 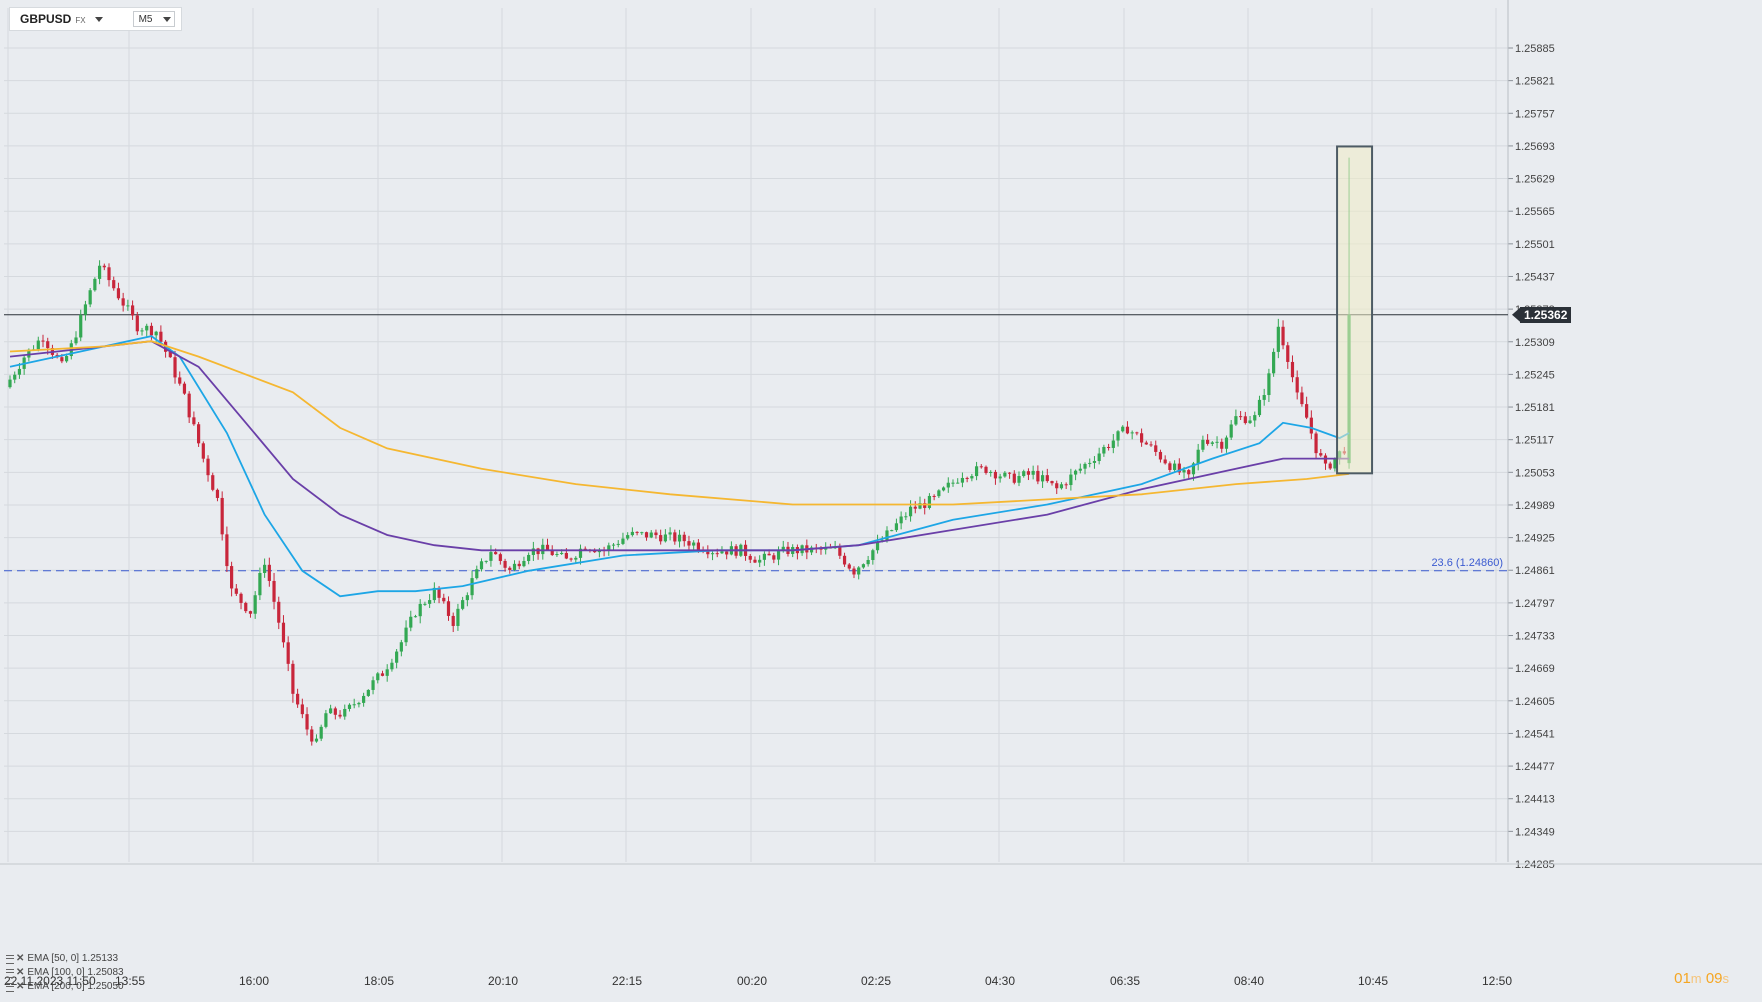 What do you see at coordinates (254, 981) in the screenshot?
I see `x-tick-label: 16:00` at bounding box center [254, 981].